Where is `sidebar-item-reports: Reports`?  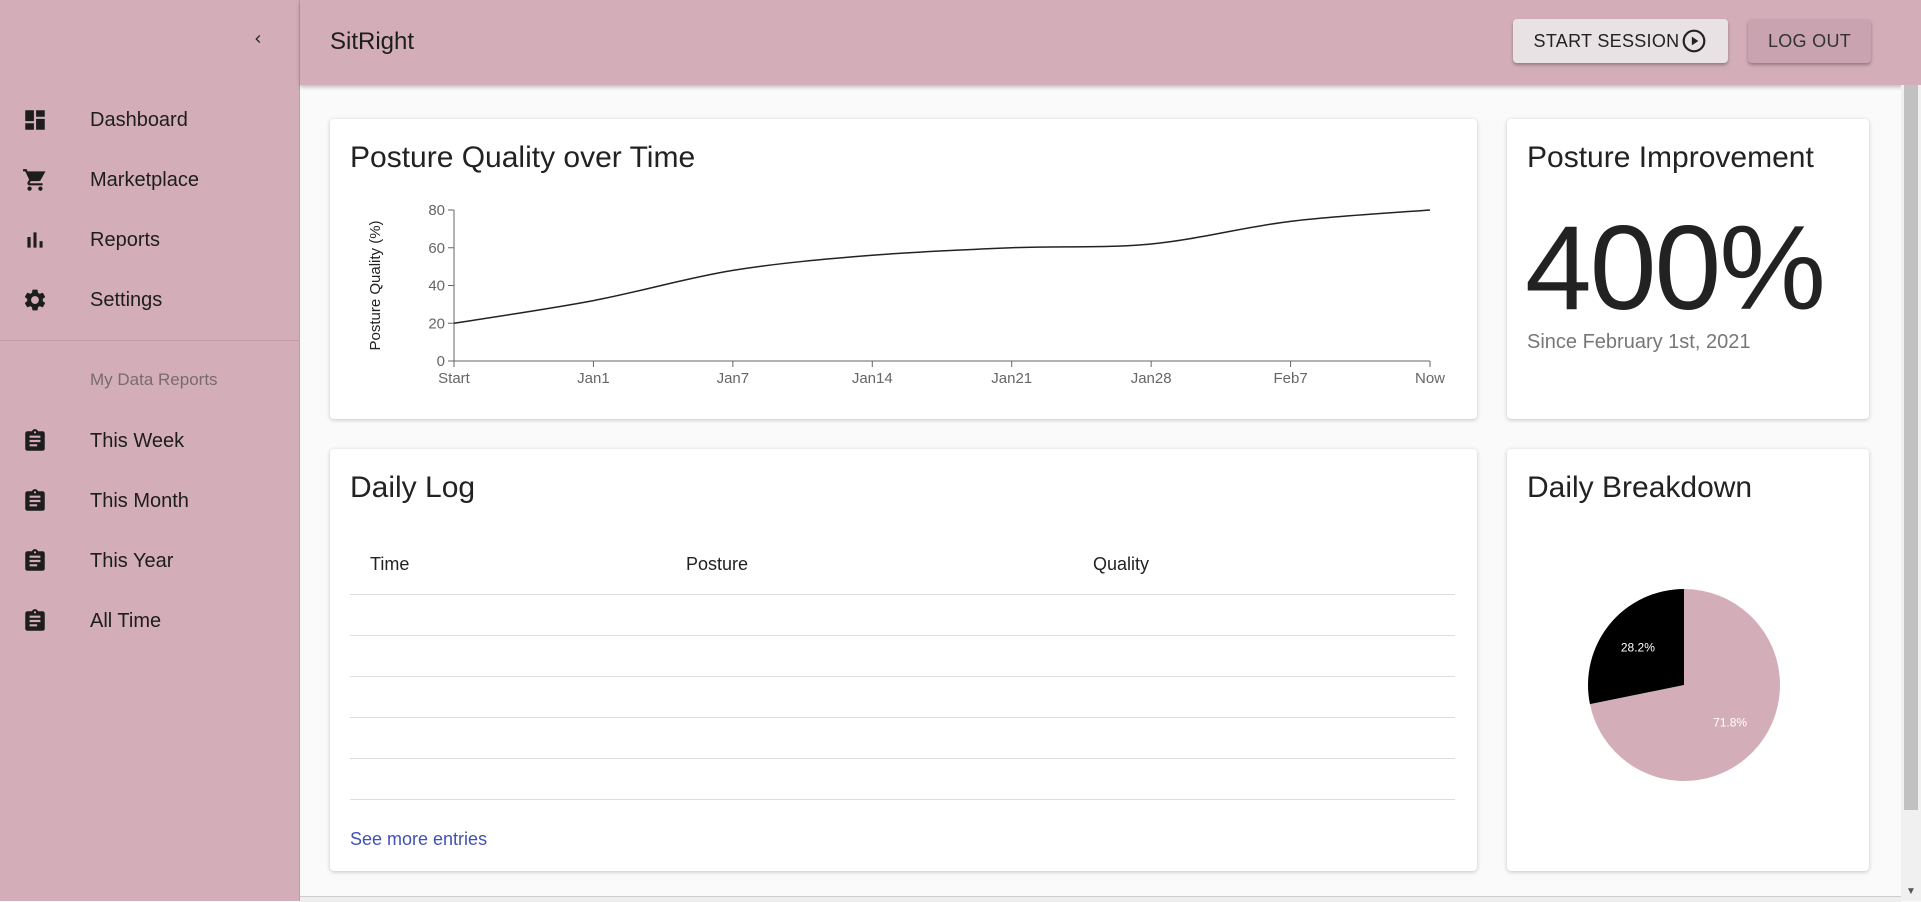
sidebar-item-reports: Reports is located at coordinates (149, 240).